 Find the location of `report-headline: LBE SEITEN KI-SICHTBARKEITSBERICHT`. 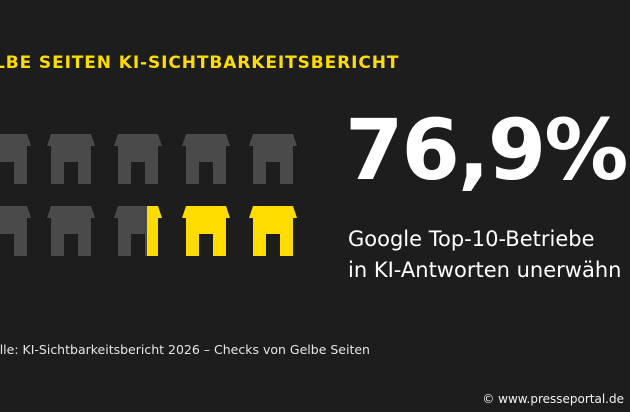

report-headline: LBE SEITEN KI-SICHTBARKEITSBERICHT is located at coordinates (200, 63).